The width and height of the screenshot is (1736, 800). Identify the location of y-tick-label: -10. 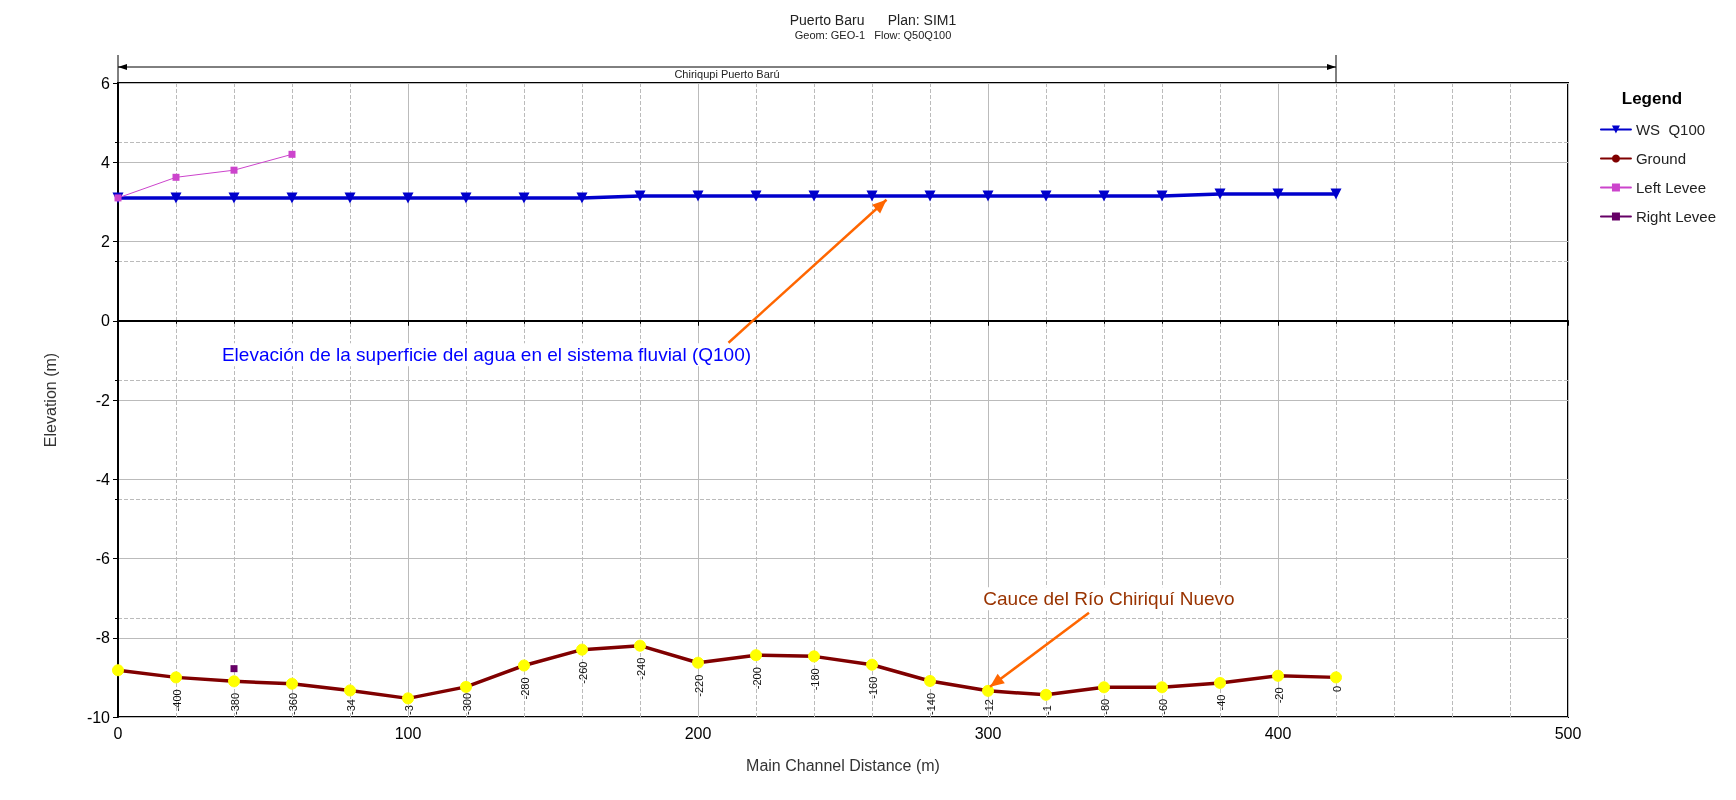
(98, 717).